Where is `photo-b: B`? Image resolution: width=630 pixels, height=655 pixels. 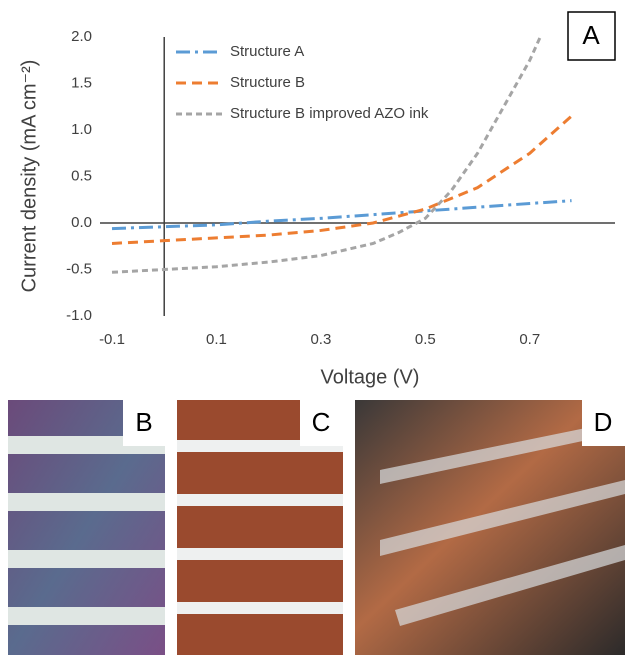 photo-b: B is located at coordinates (86, 527).